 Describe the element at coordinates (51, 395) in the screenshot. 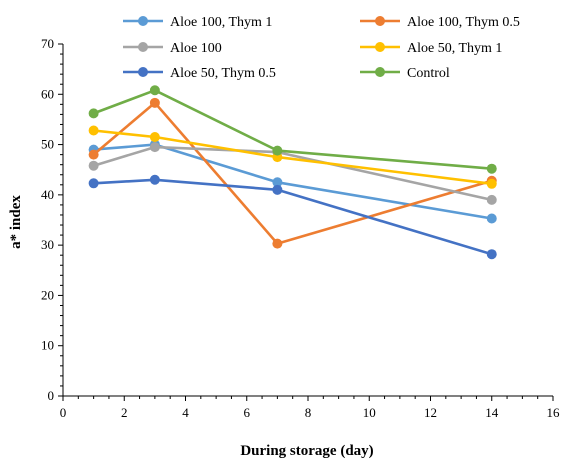

I see `y-tick-label: 0` at that location.